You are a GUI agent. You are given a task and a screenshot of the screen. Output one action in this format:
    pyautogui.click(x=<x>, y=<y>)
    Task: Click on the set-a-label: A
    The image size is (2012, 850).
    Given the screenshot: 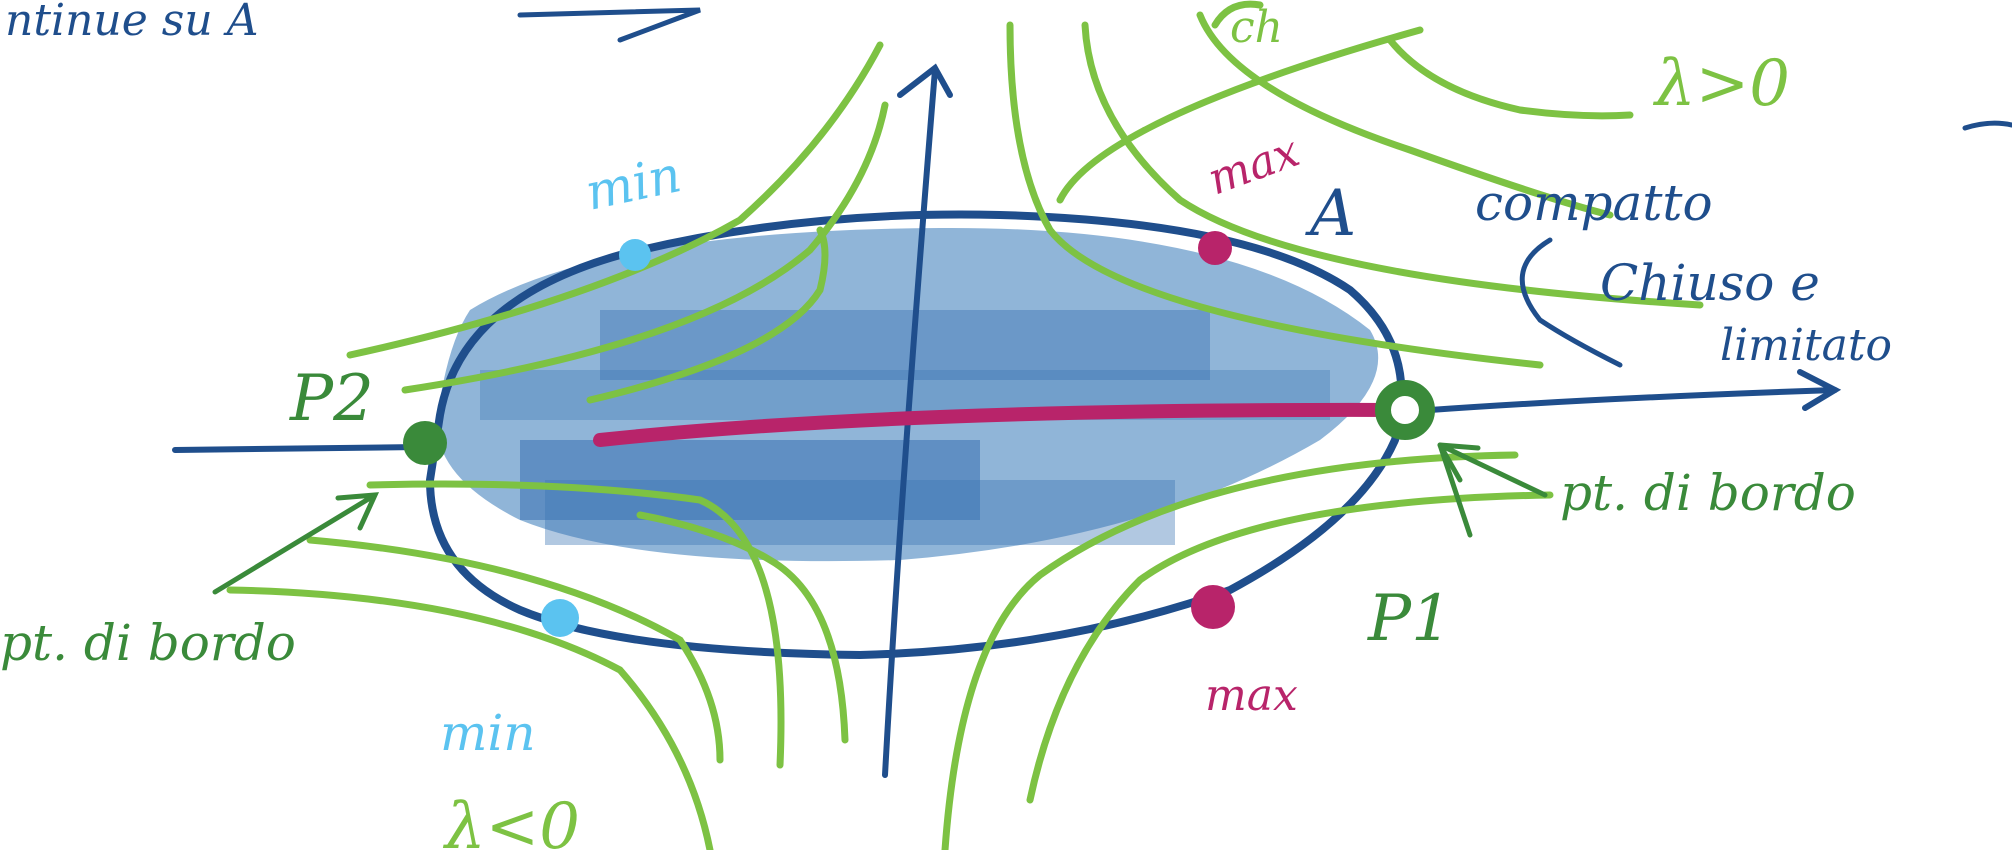 What is the action you would take?
    pyautogui.click(x=1330, y=214)
    